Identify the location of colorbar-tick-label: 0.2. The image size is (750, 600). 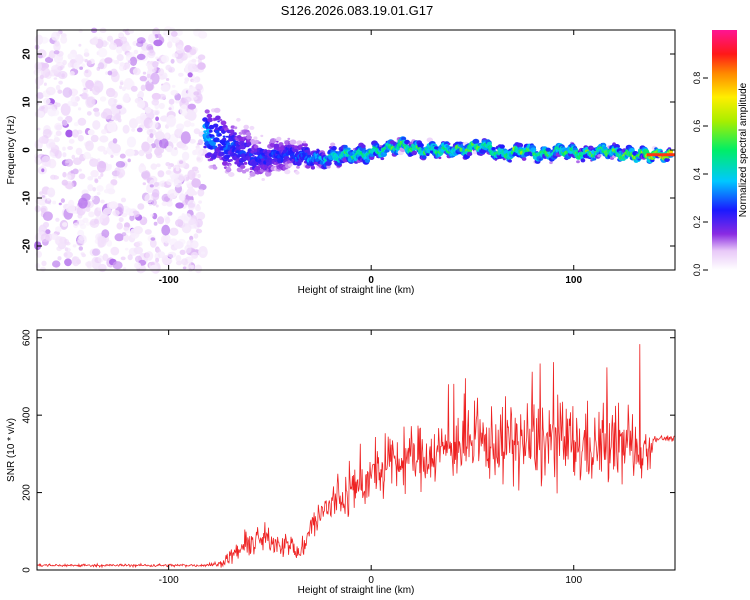
(697, 222).